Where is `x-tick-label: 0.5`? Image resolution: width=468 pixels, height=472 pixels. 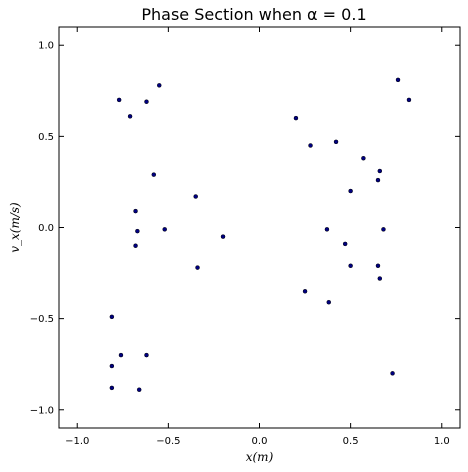 x-tick-label: 0.5 is located at coordinates (351, 441).